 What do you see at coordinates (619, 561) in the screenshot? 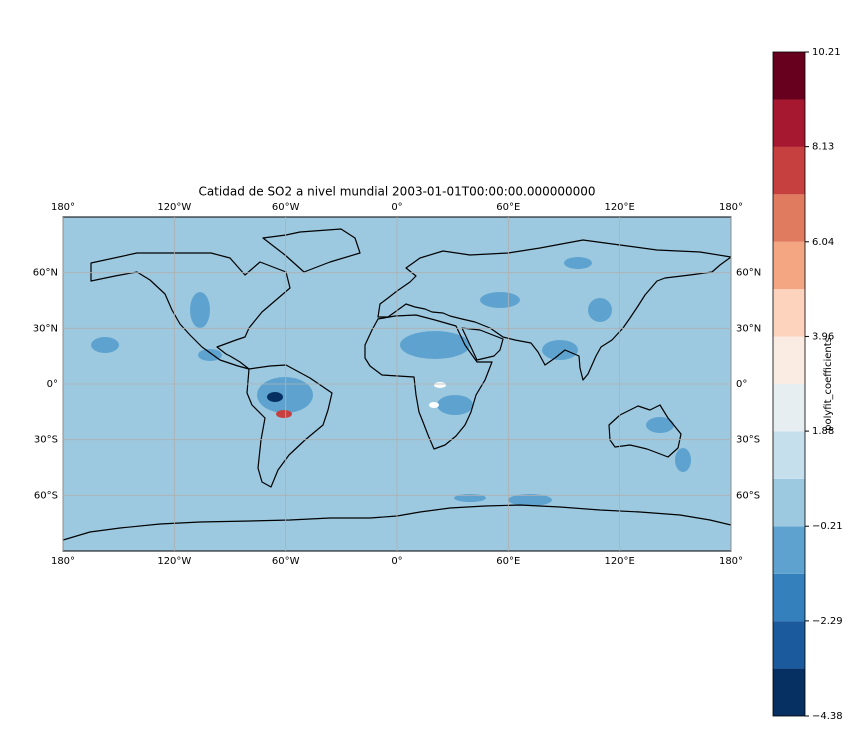
I see `x-tick-label-bottom: 120°E` at bounding box center [619, 561].